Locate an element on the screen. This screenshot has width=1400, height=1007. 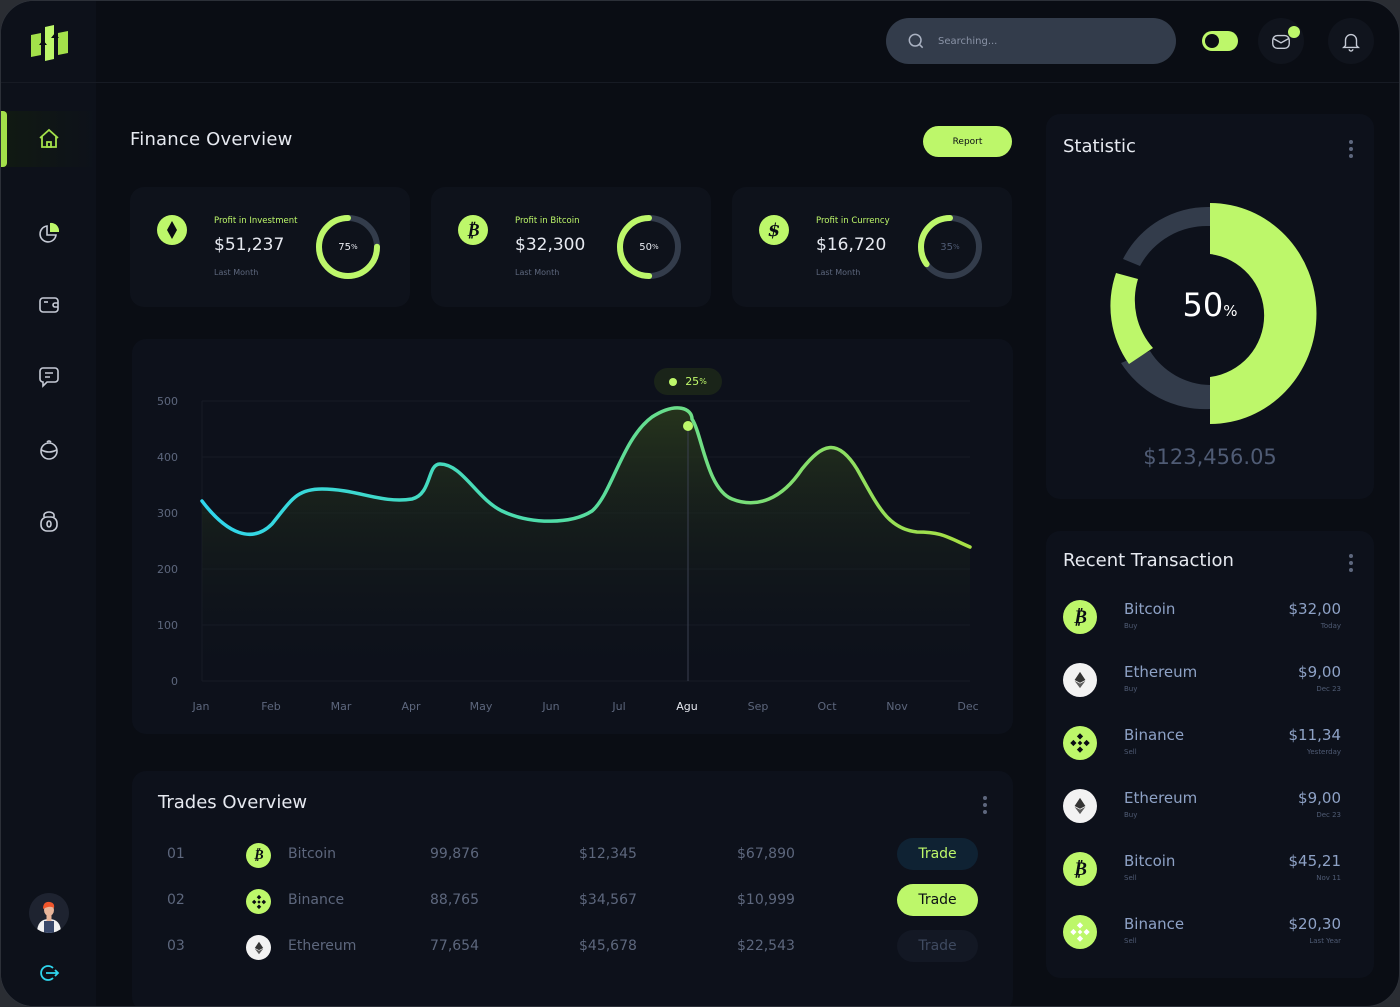
trade-index: 02 is located at coordinates (176, 900).